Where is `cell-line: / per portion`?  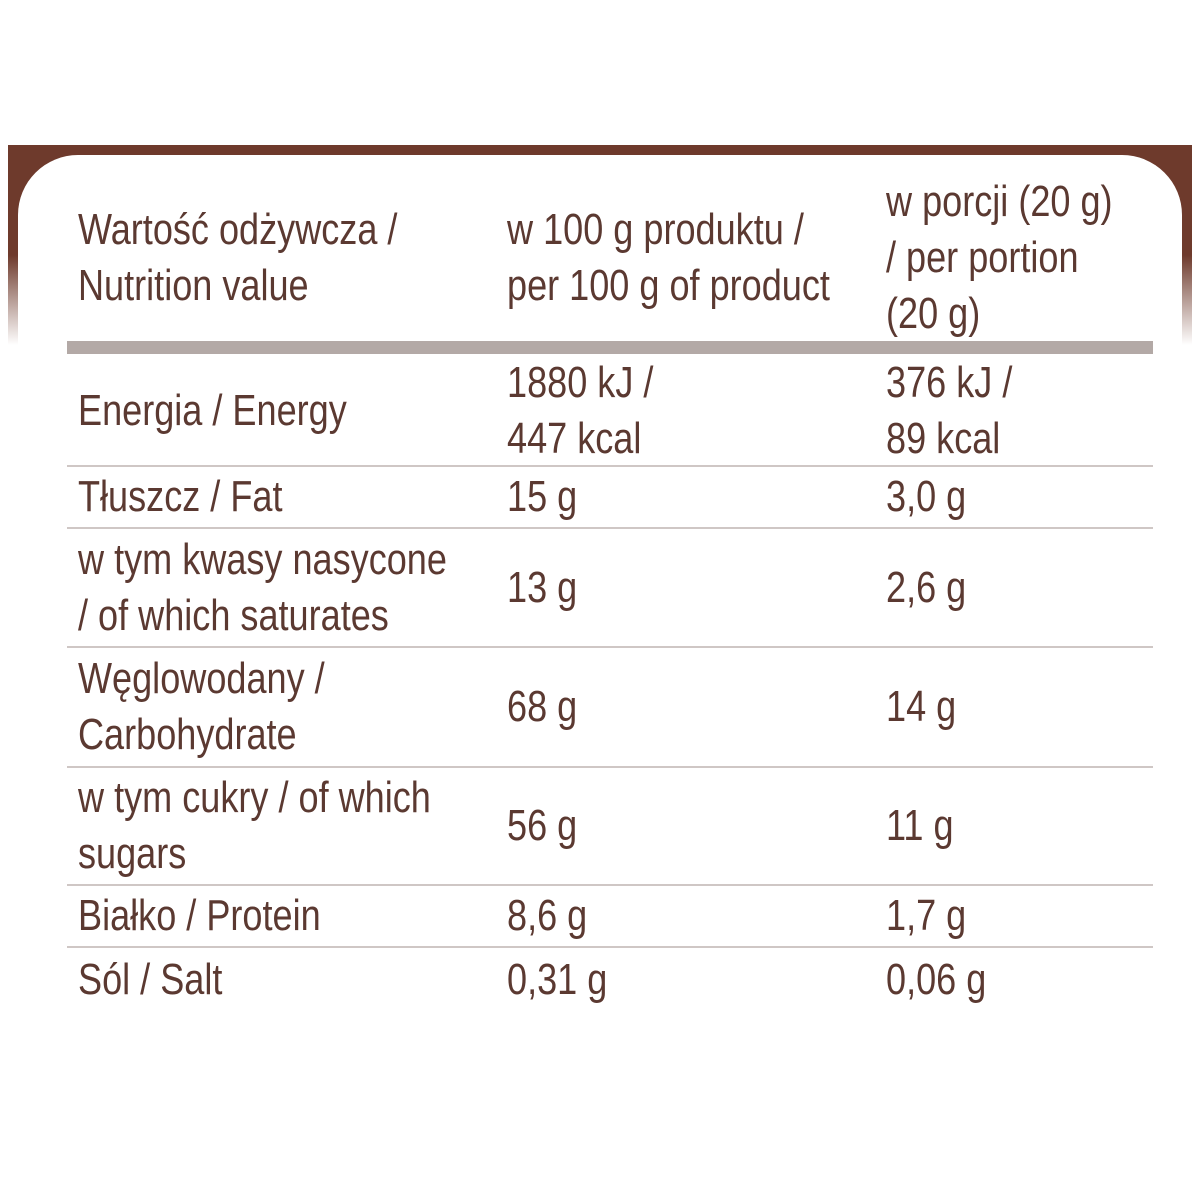 cell-line: / per portion is located at coordinates (982, 257).